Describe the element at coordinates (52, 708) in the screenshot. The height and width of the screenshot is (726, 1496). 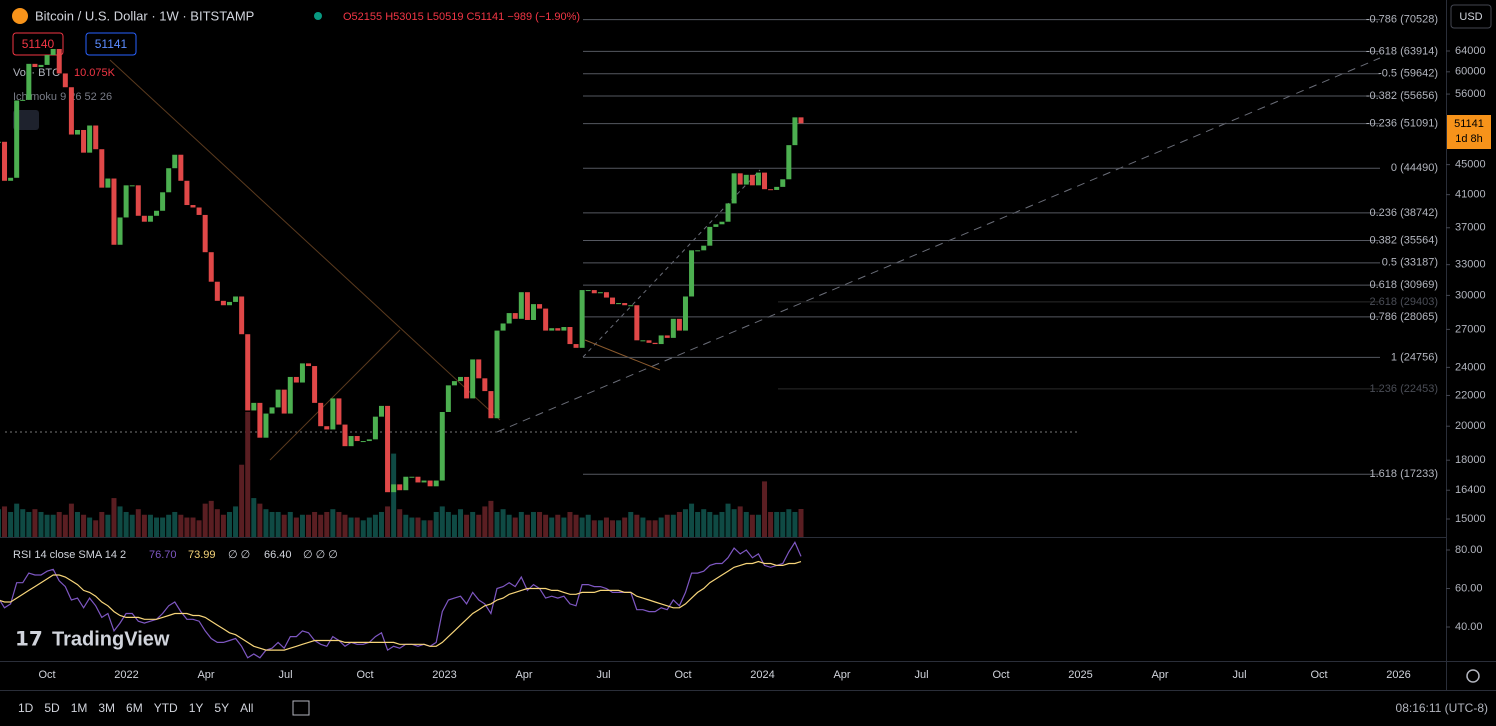
I see `range-button: 5D` at that location.